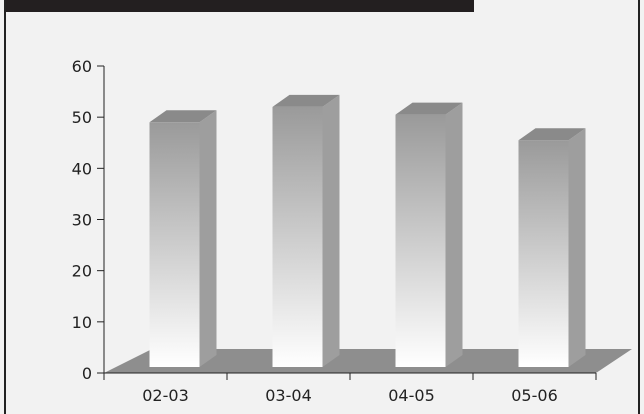 This screenshot has width=644, height=414. What do you see at coordinates (87, 373) in the screenshot?
I see `y-tick-label: 0` at bounding box center [87, 373].